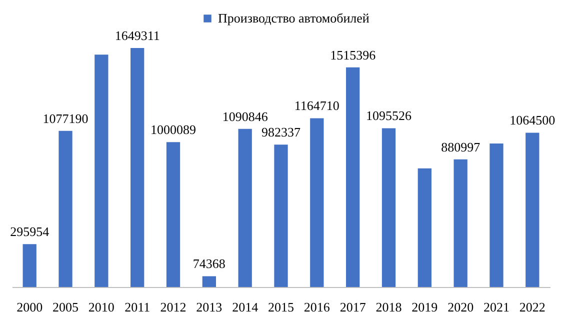 The image size is (565, 320). What do you see at coordinates (30, 232) in the screenshot?
I see `data-label: 295954` at bounding box center [30, 232].